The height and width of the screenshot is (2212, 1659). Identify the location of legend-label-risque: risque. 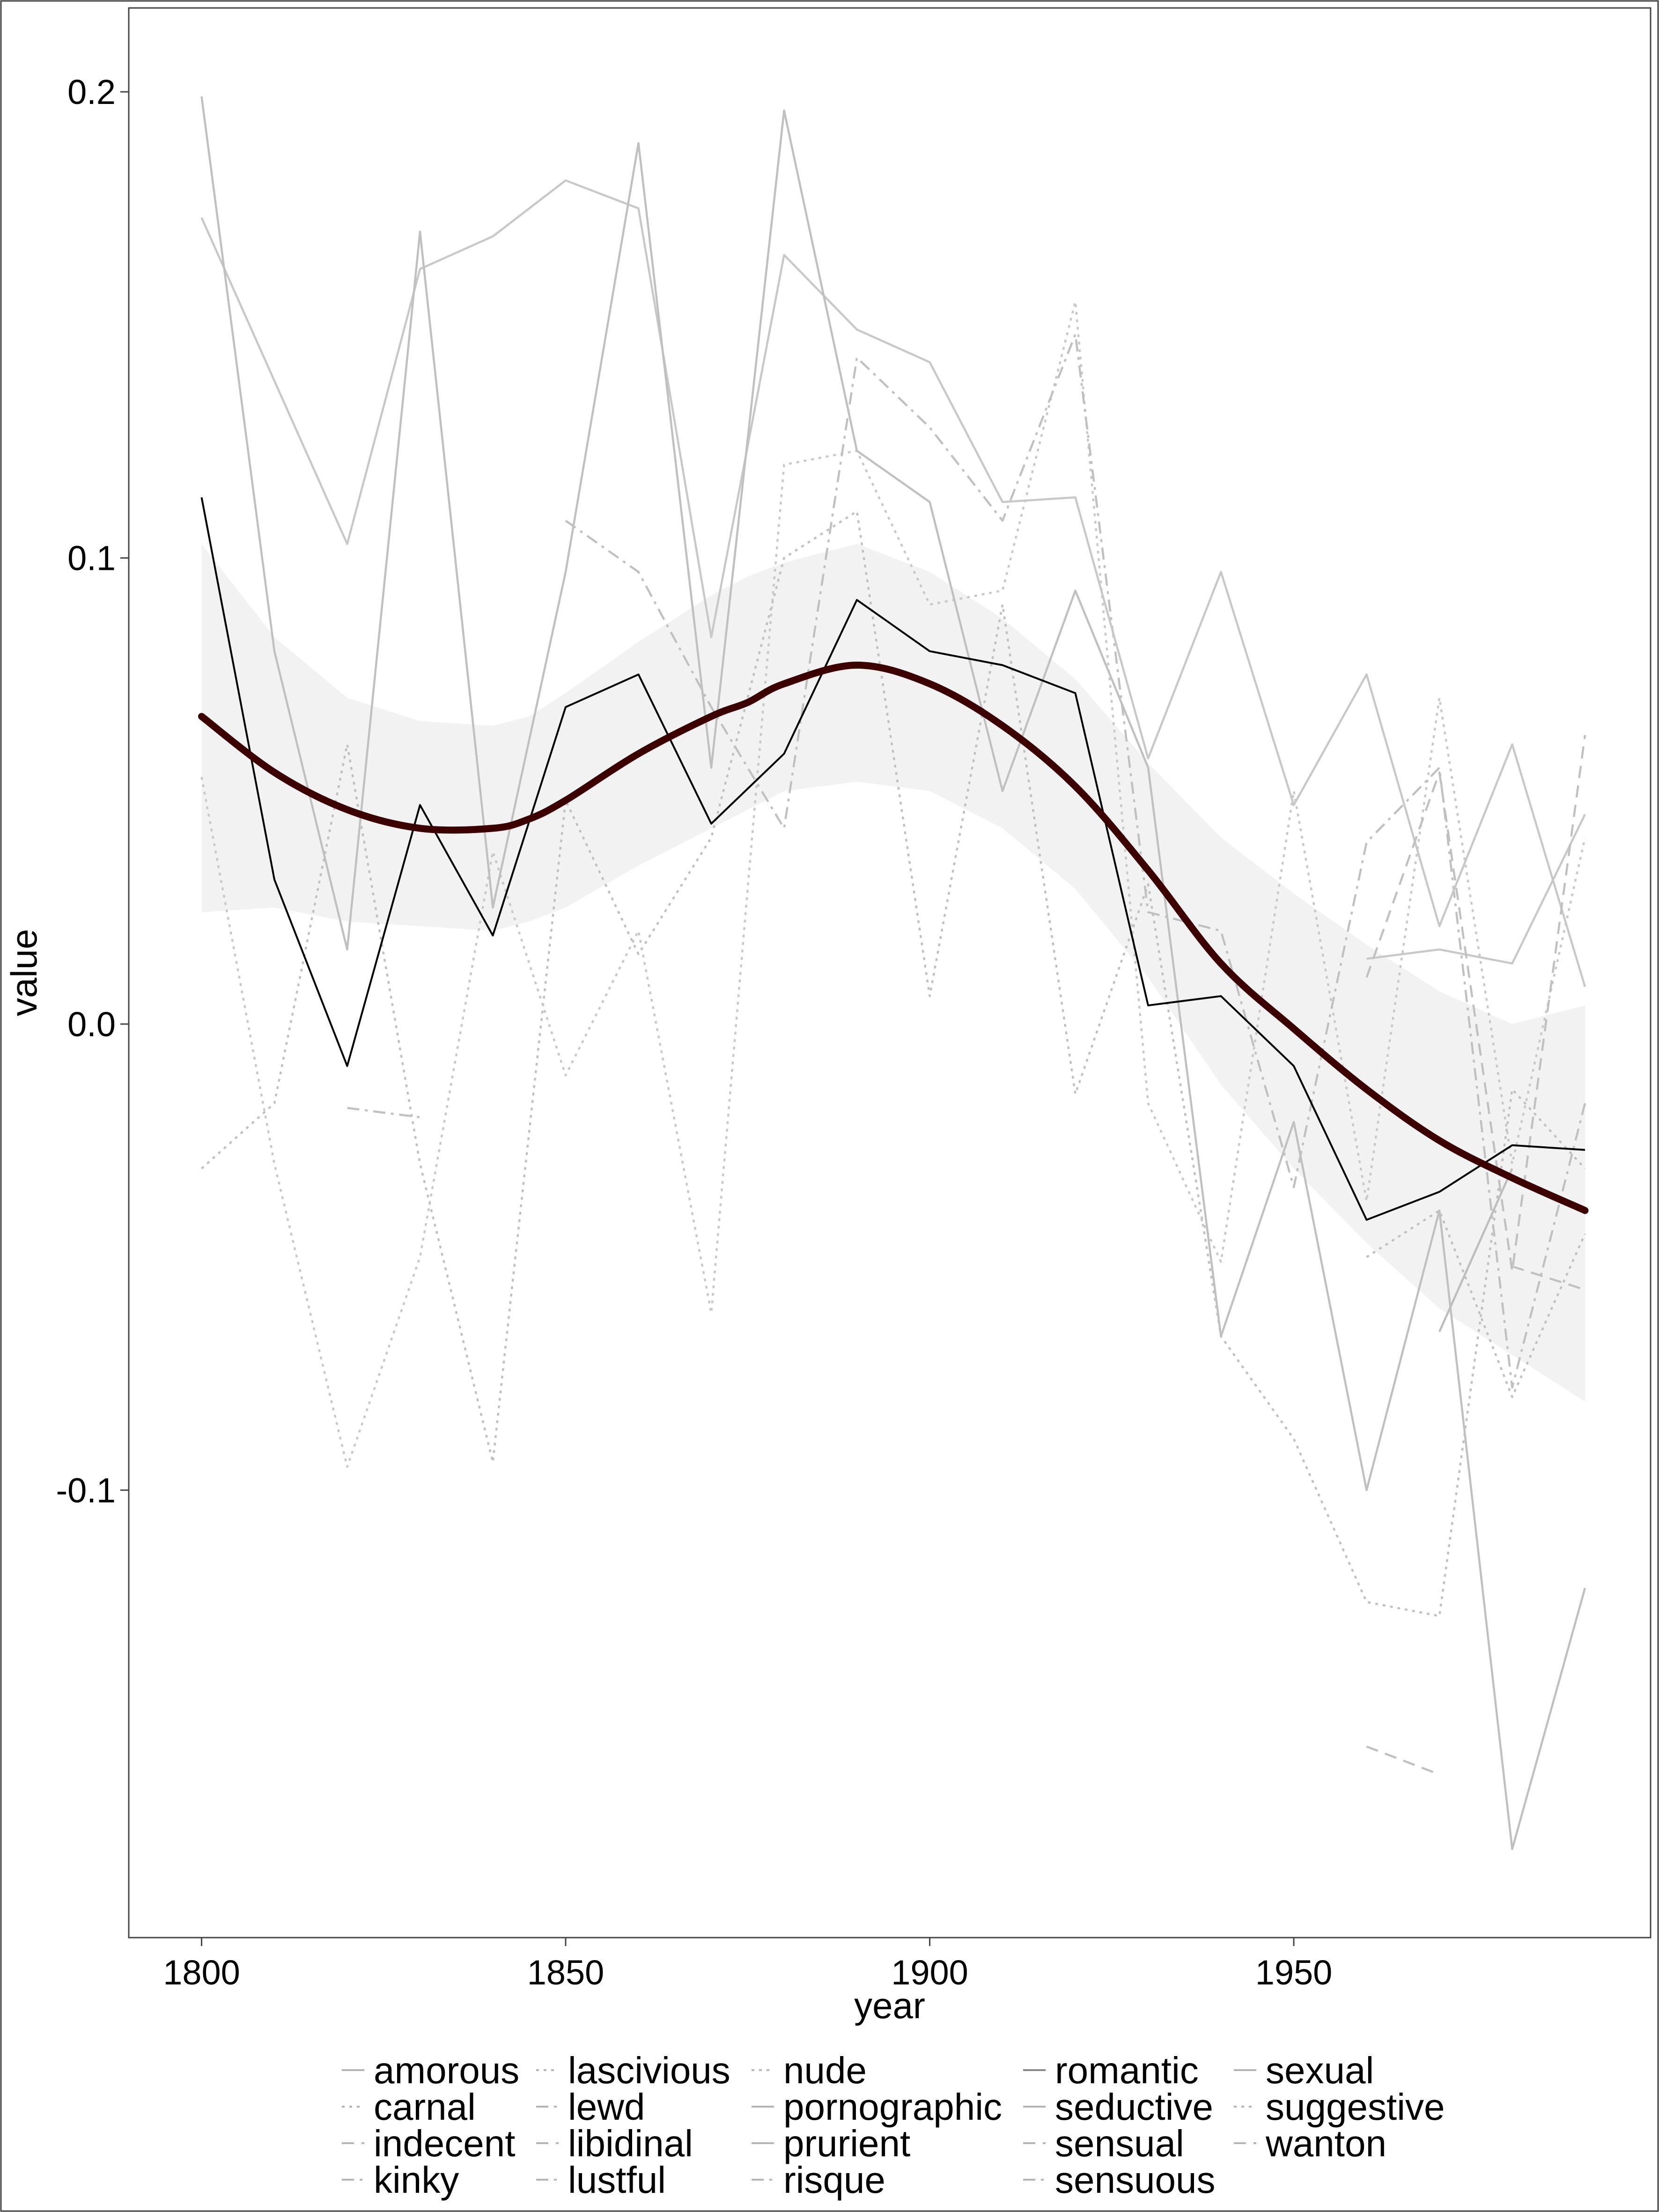
(834, 2180).